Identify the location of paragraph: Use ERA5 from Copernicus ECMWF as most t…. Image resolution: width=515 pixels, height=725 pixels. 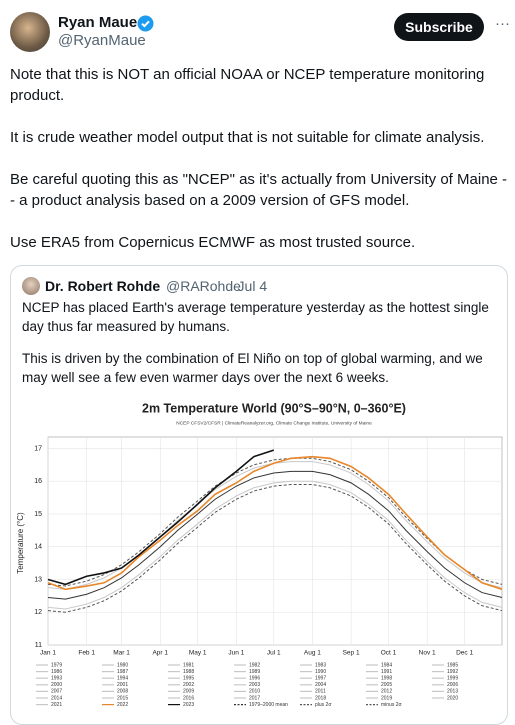
(213, 242).